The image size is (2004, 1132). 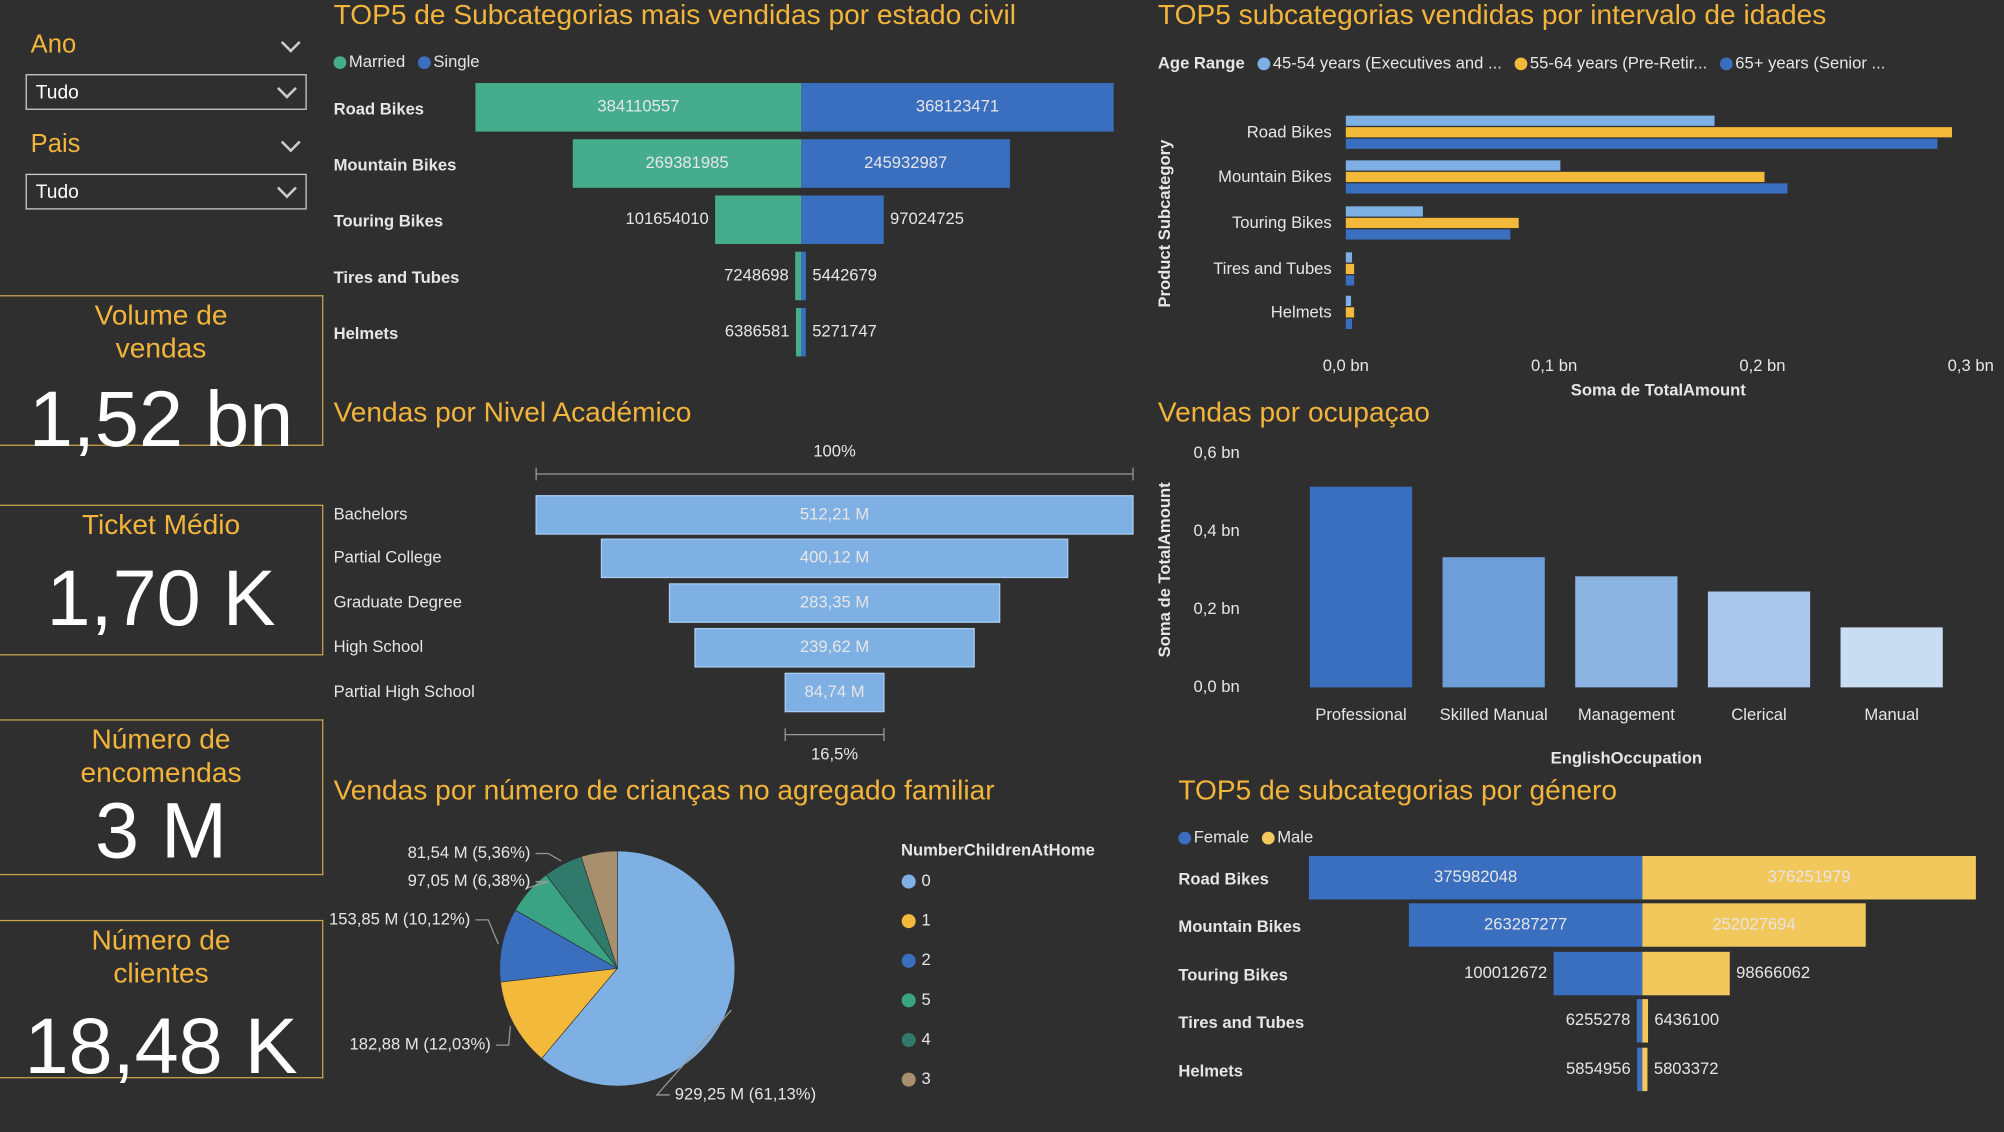 I want to click on data-label: 252027694, so click(x=1753, y=923).